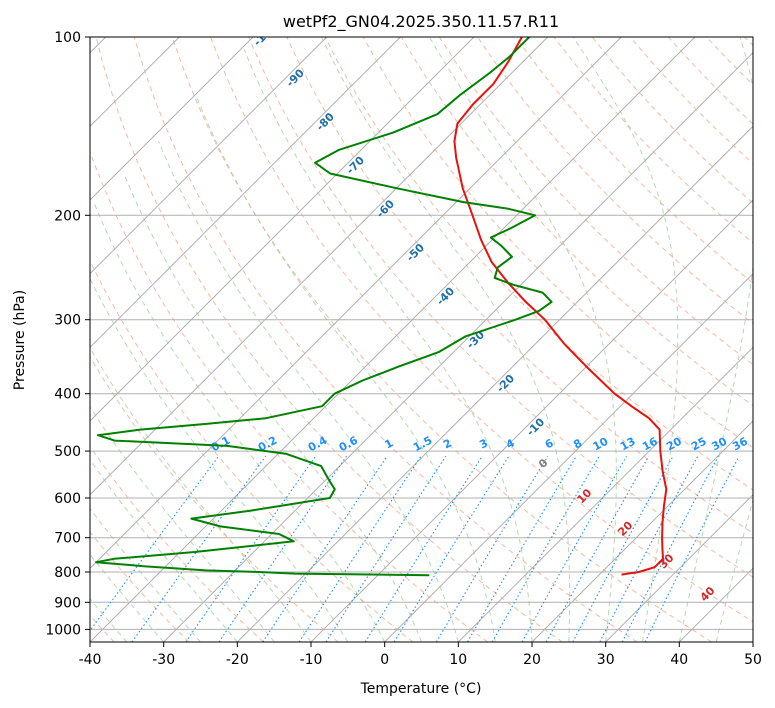  Describe the element at coordinates (67, 499) in the screenshot. I see `y-tick-label: 600` at that location.